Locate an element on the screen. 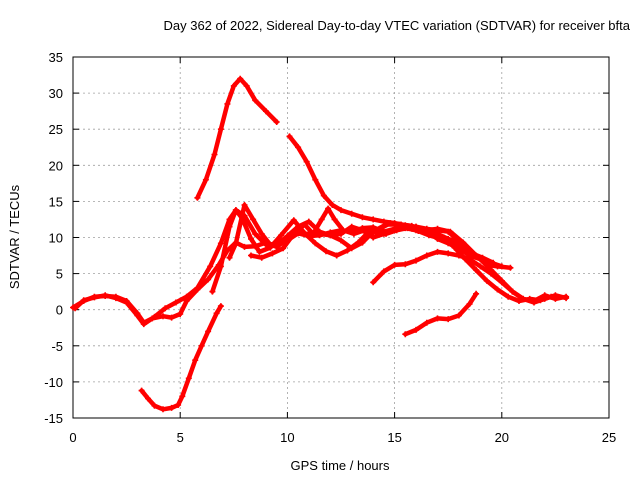  x-tick-label: 20 is located at coordinates (502, 437).